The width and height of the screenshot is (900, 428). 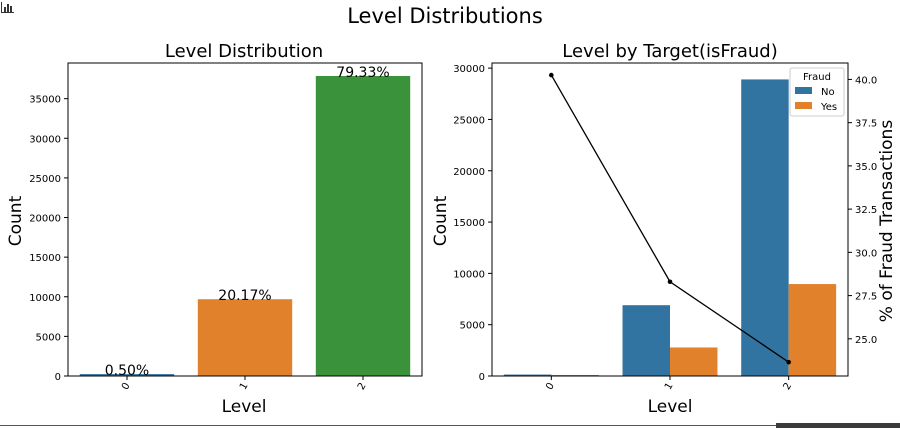 What do you see at coordinates (7, 7) in the screenshot?
I see `chart-icon` at bounding box center [7, 7].